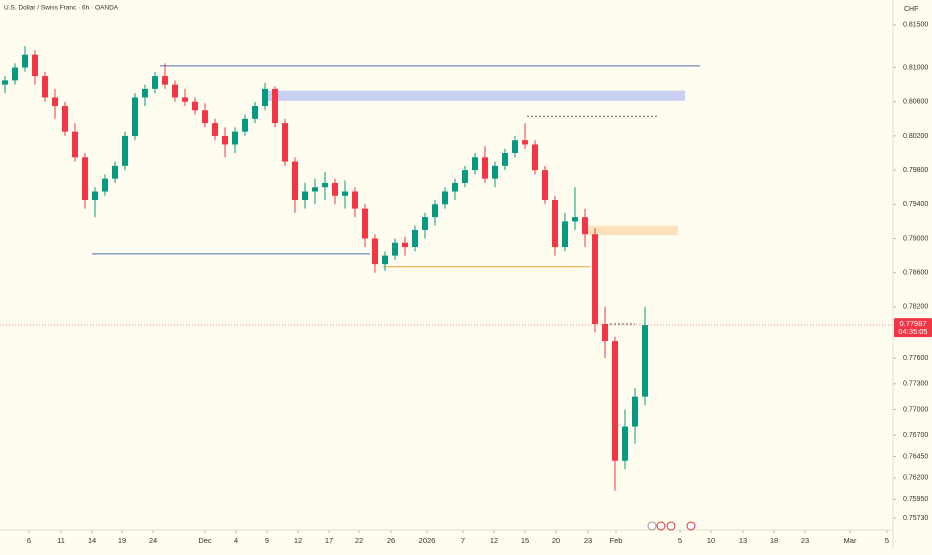 The height and width of the screenshot is (555, 932). Describe the element at coordinates (915, 358) in the screenshot. I see `y-tick-label: 0.77600` at that location.